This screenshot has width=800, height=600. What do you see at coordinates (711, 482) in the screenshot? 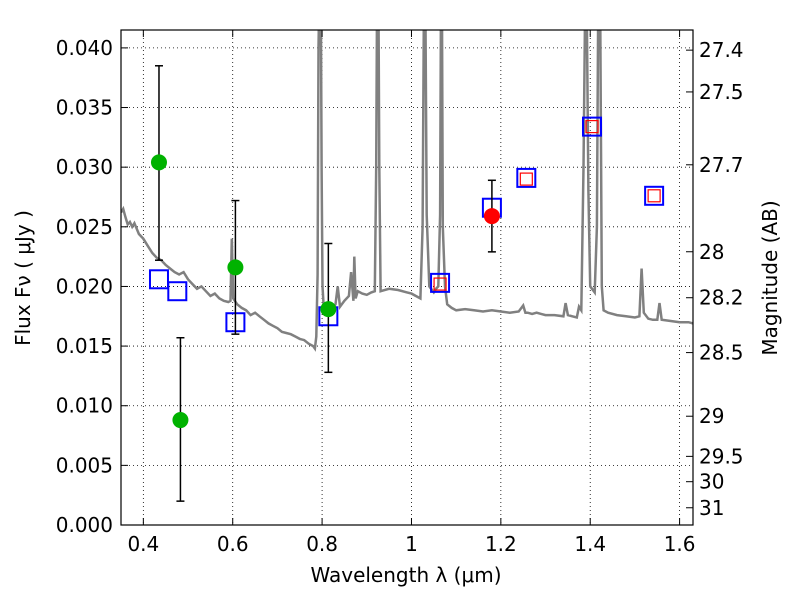
I see `magnitude-tick-label: 30` at bounding box center [711, 482].